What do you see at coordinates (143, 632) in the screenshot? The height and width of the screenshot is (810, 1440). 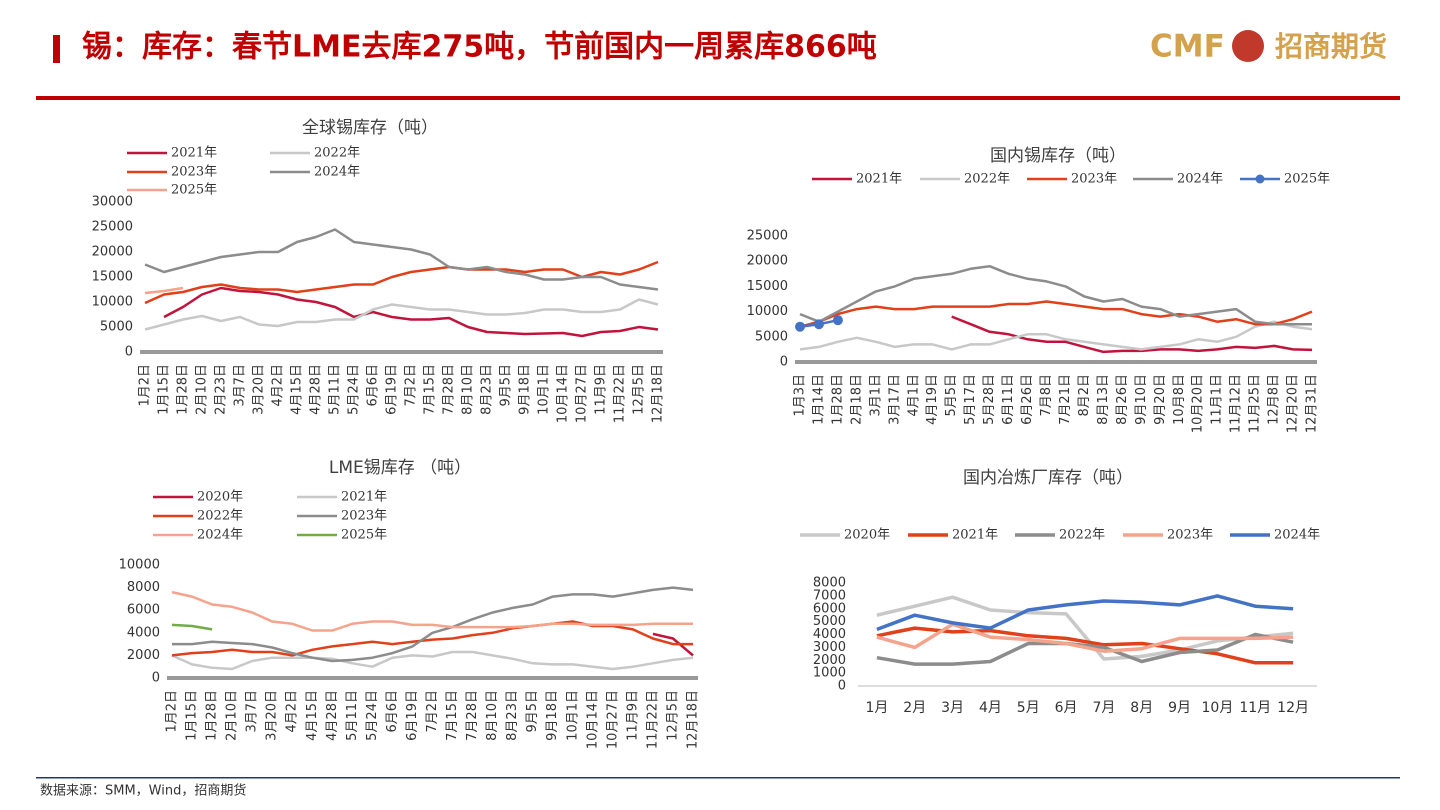 I see `y-tick-label: 4000` at bounding box center [143, 632].